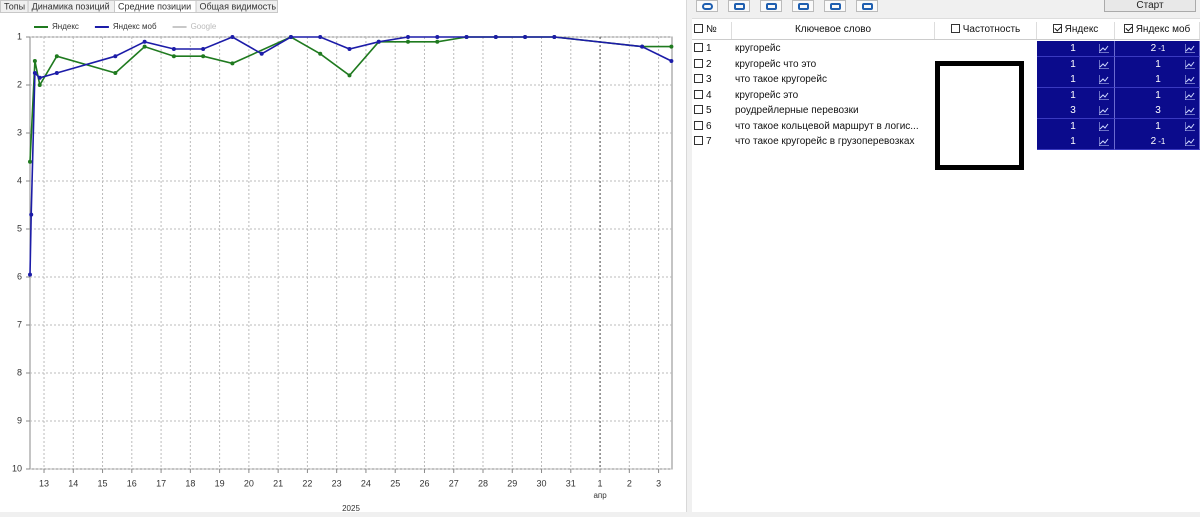 This screenshot has width=1200, height=517. I want to click on export-button, so click(803, 6).